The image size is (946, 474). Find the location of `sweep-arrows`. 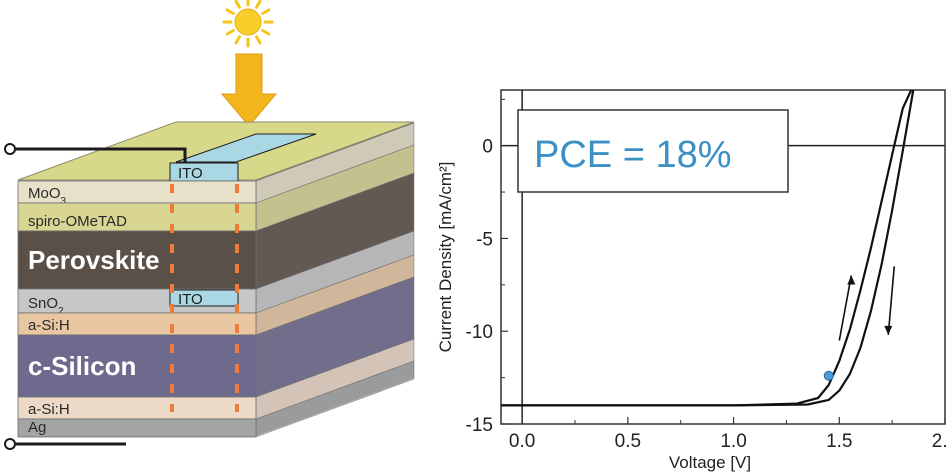

sweep-arrows is located at coordinates (867, 303).